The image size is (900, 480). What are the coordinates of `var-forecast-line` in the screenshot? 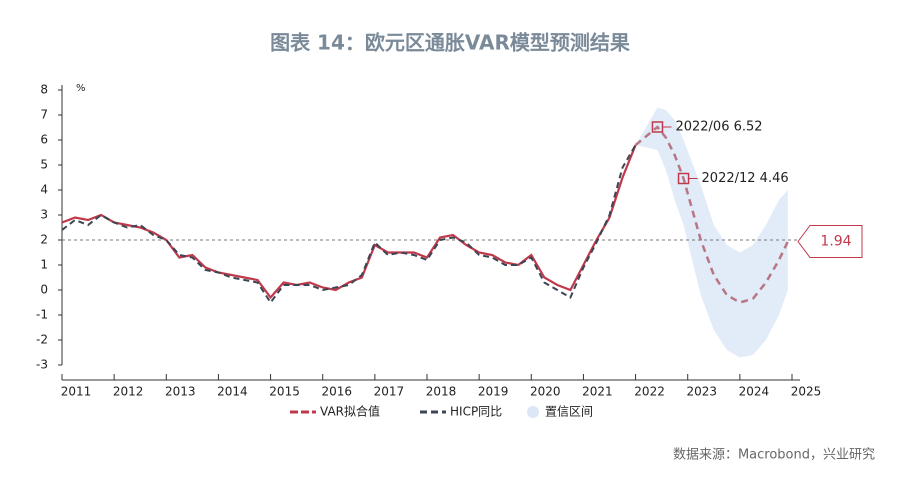 It's located at (711, 214).